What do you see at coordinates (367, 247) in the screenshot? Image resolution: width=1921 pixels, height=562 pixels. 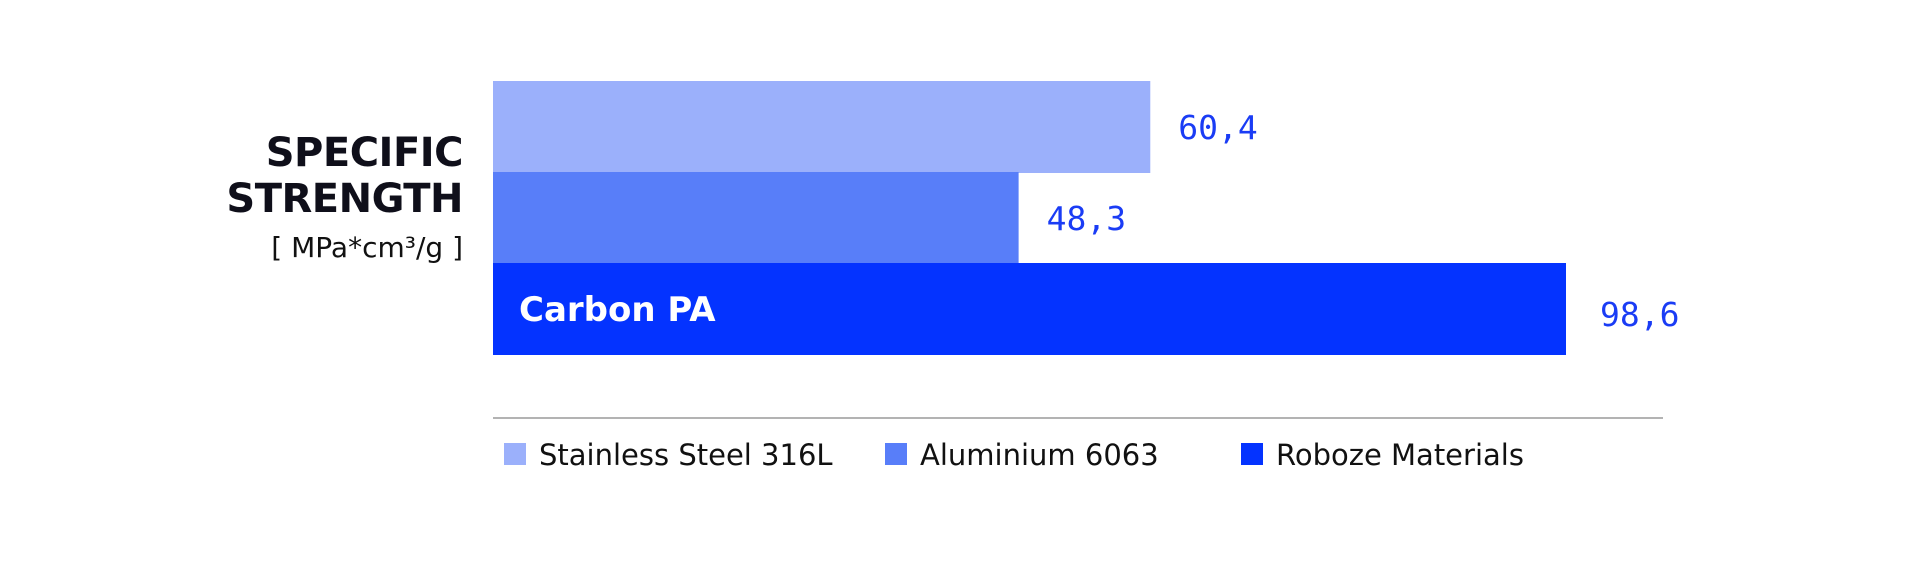 I see `chart-unit-label: [ MPa*cm³/g ]` at bounding box center [367, 247].